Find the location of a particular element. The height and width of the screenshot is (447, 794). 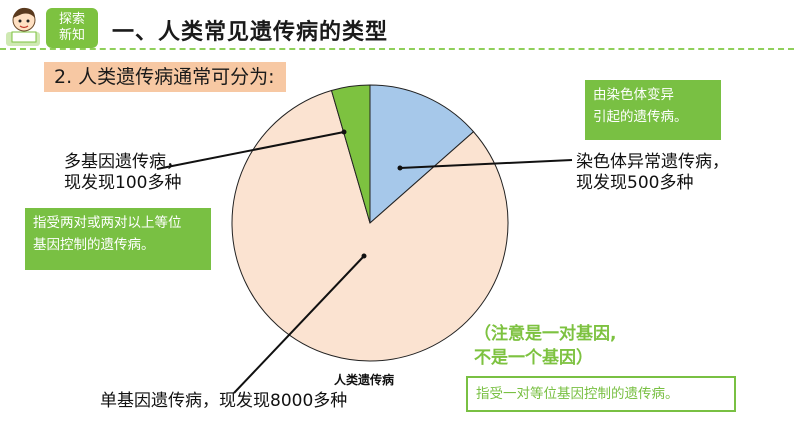

label-multi-gene-line1: 多基因遗传病， is located at coordinates (123, 162).